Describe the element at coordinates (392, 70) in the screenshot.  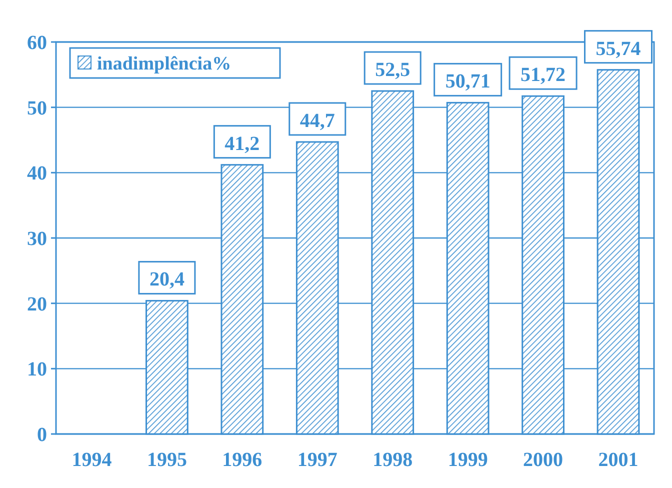
I see `data-label: 52,5` at that location.